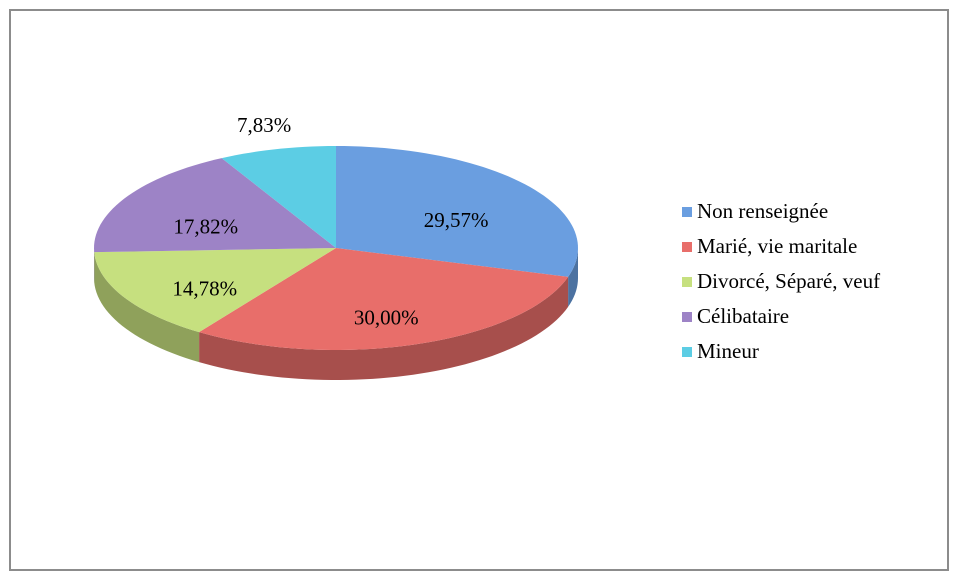 The height and width of the screenshot is (580, 958). What do you see at coordinates (743, 316) in the screenshot?
I see `legend-label: Célibataire` at bounding box center [743, 316].